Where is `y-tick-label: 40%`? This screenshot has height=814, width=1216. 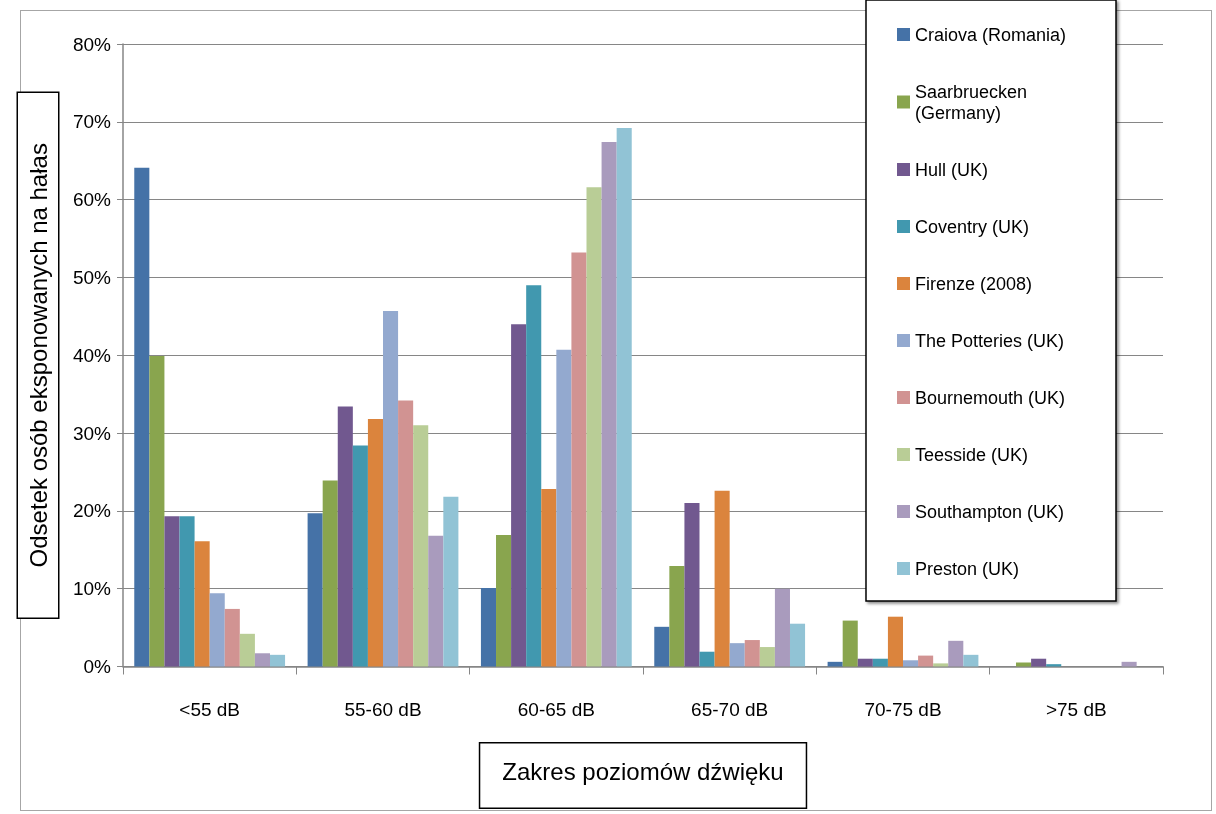
y-tick-label: 40% is located at coordinates (92, 355).